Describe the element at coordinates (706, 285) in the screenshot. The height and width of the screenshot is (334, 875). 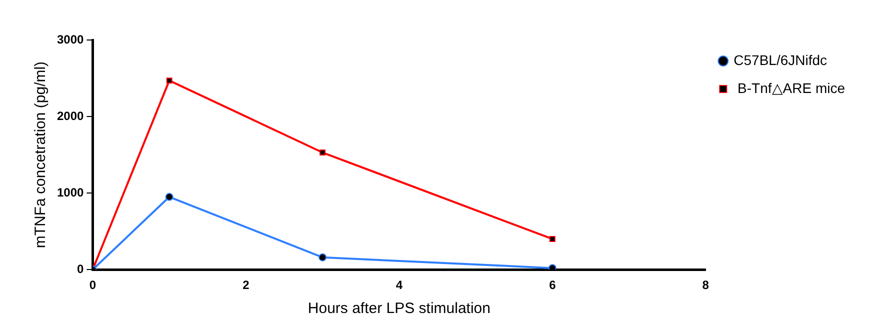
I see `x-tick-label: 8` at that location.